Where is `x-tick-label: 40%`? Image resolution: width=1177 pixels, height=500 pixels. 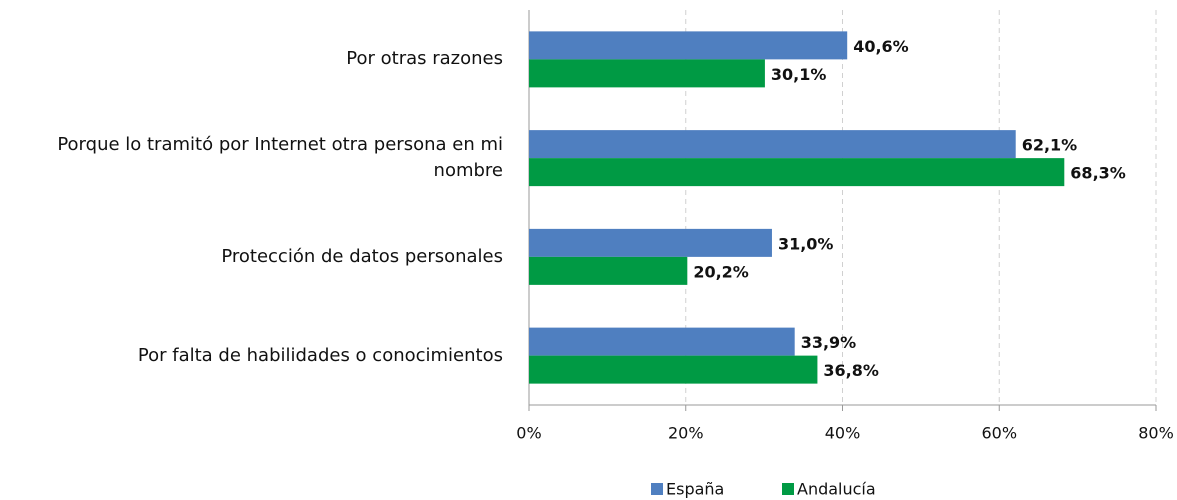
x-tick-label: 40% is located at coordinates (843, 433).